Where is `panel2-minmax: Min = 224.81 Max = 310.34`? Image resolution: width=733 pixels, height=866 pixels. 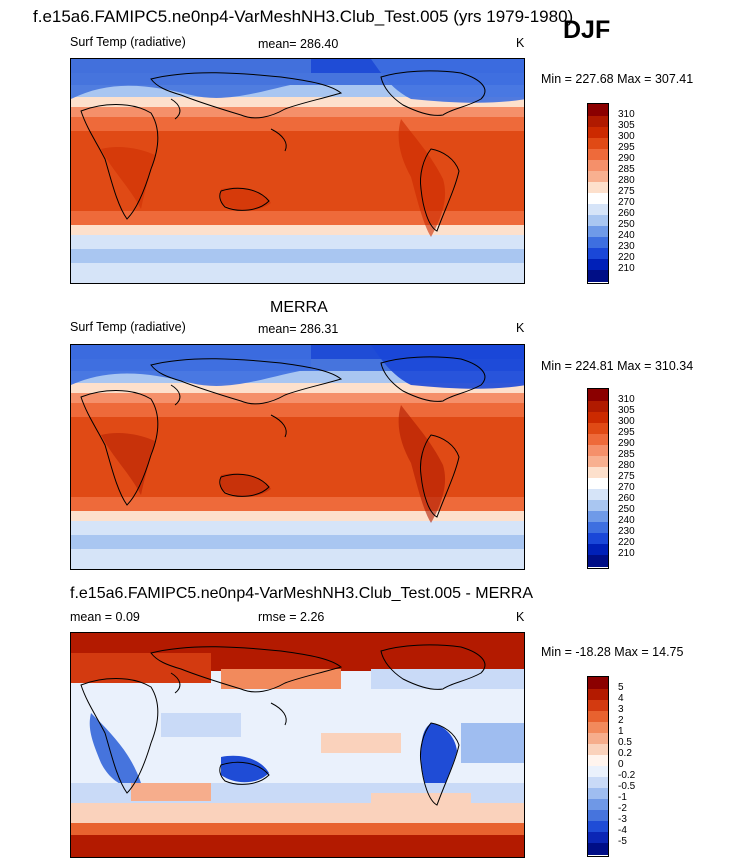 panel2-minmax: Min = 224.81 Max = 310.34 is located at coordinates (617, 366).